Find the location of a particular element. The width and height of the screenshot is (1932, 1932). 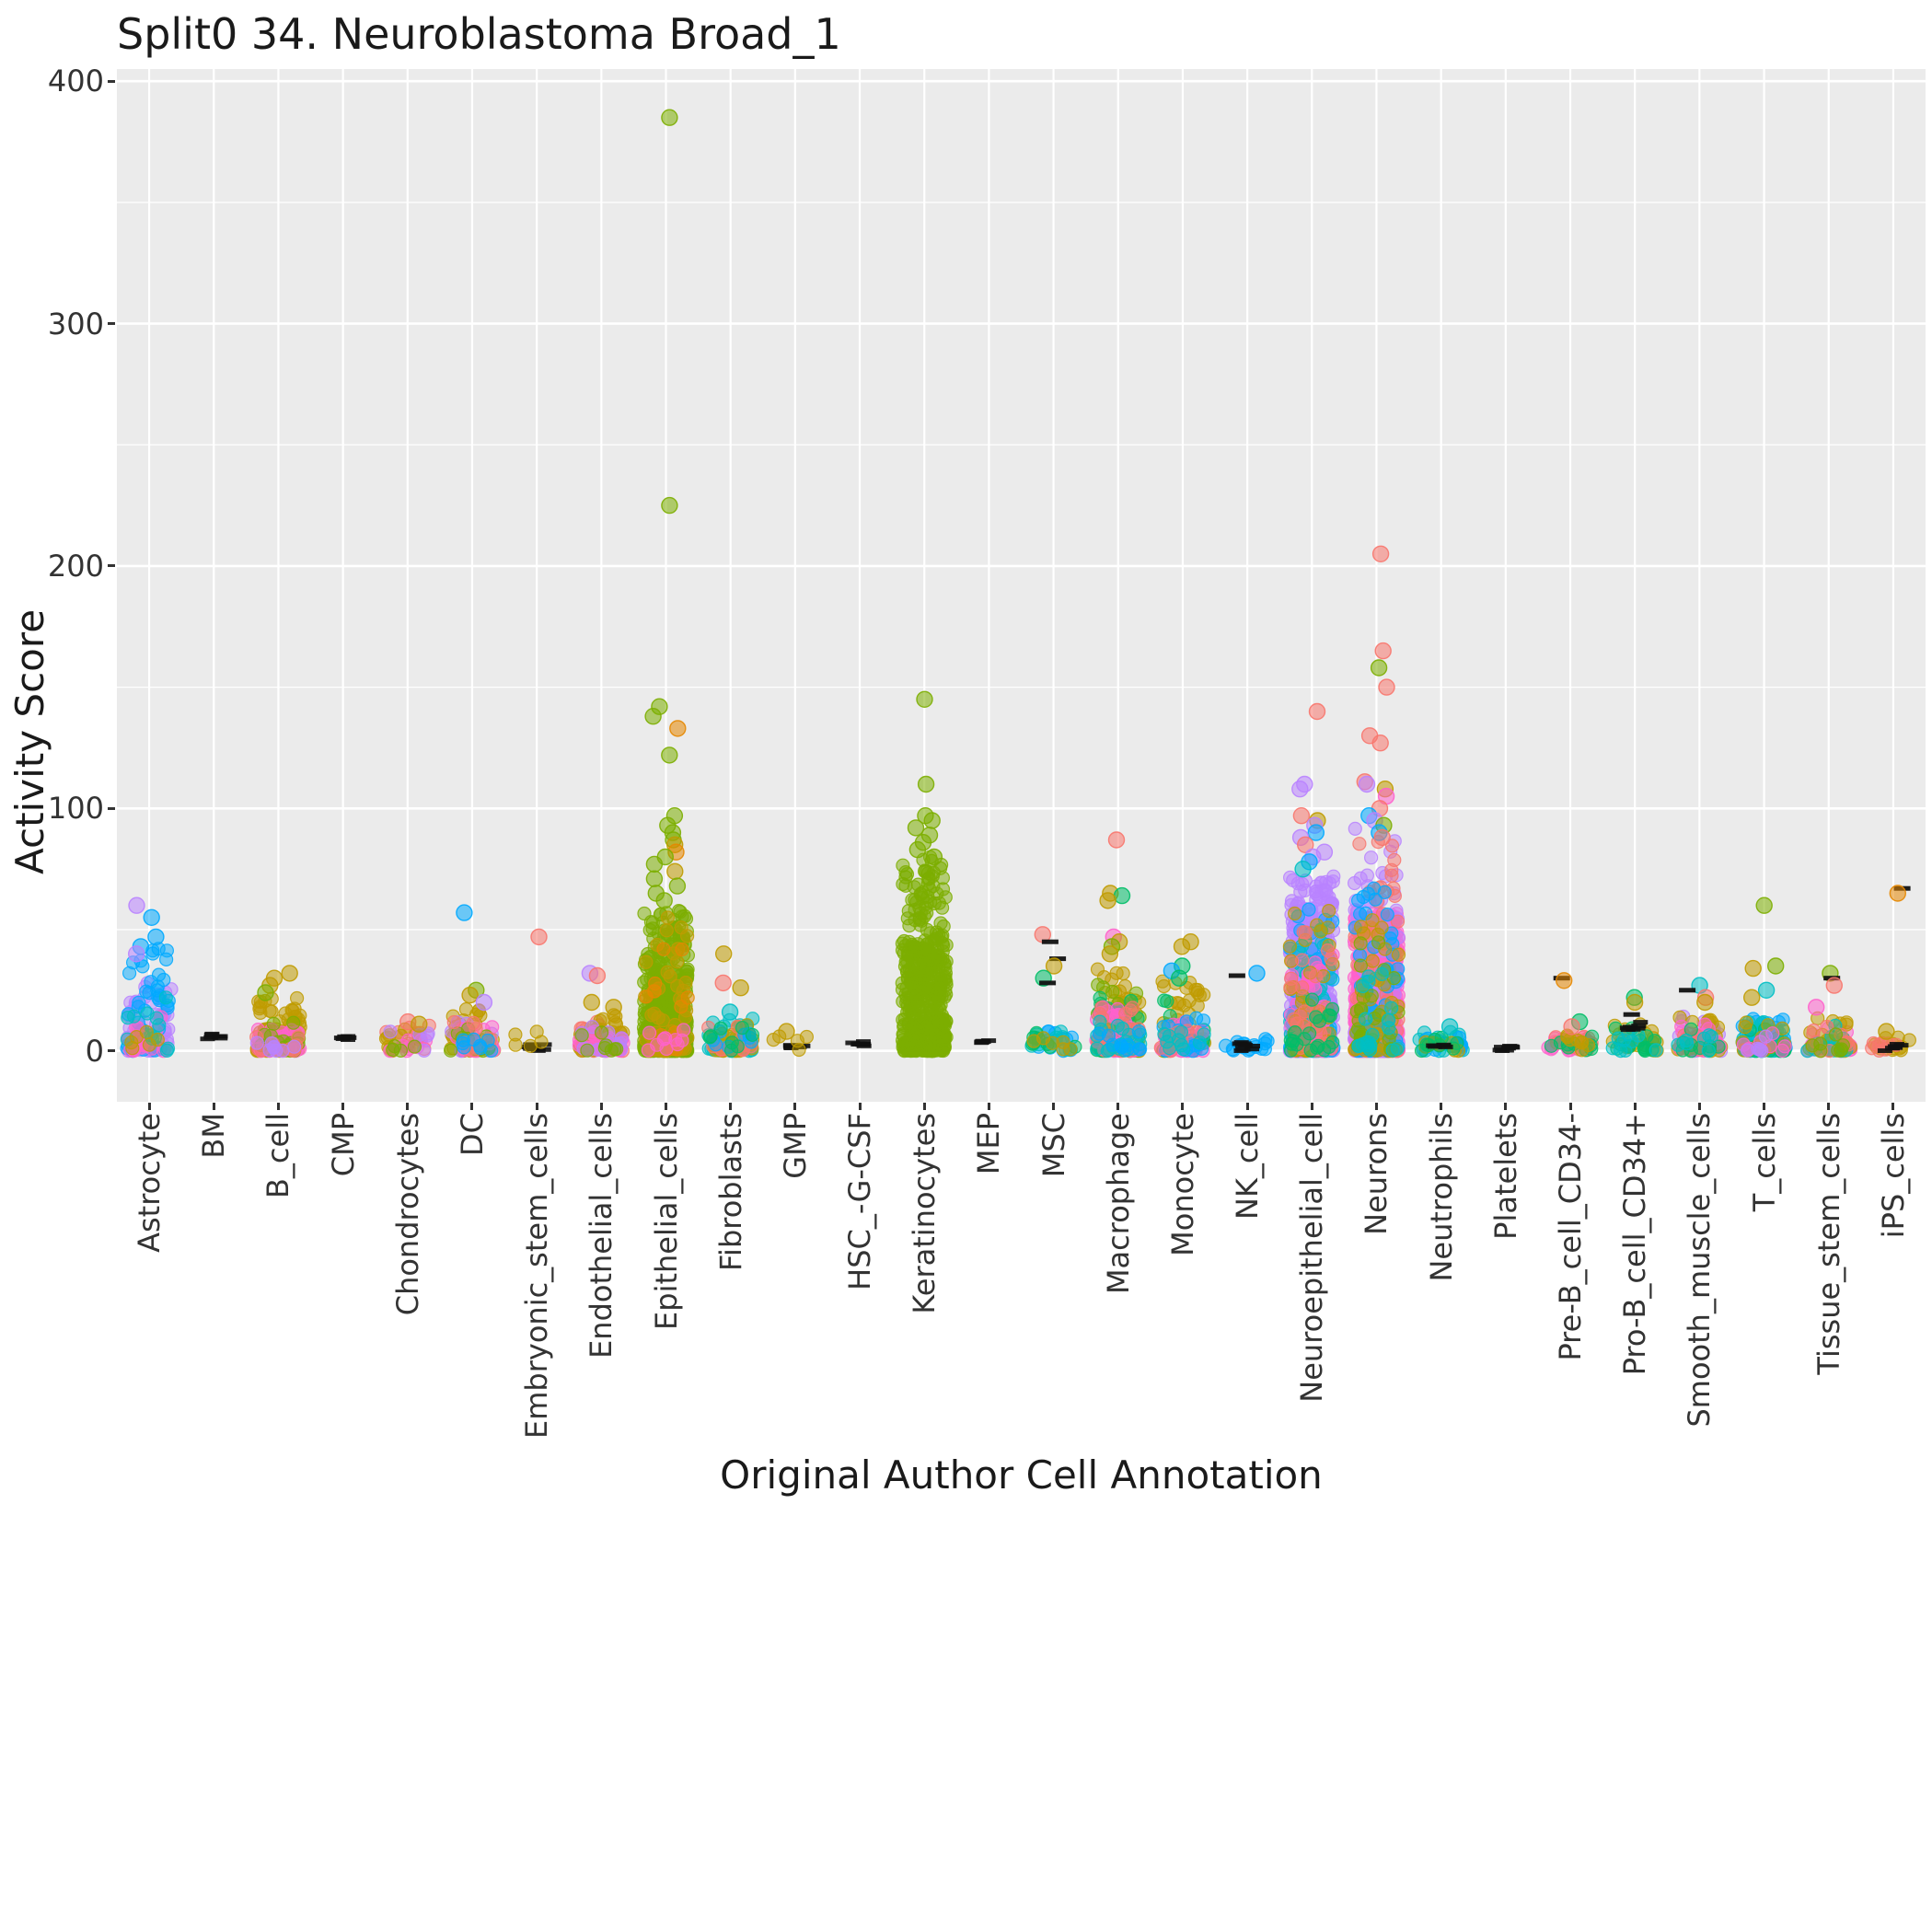

x-tick-label: Macrophage is located at coordinates (1118, 1204).